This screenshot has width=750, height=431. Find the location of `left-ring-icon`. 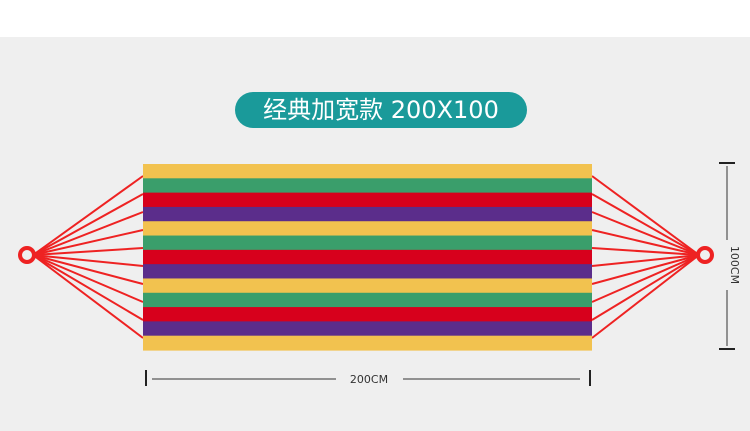

left-ring-icon is located at coordinates (27, 255).